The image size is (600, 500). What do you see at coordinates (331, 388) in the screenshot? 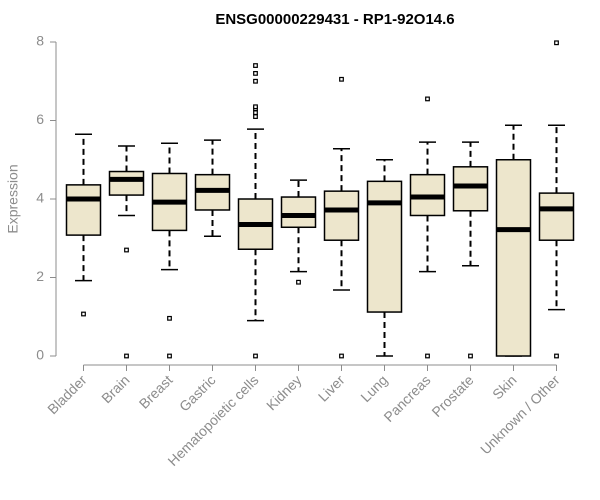
I see `x-tick-label: Liver` at bounding box center [331, 388].